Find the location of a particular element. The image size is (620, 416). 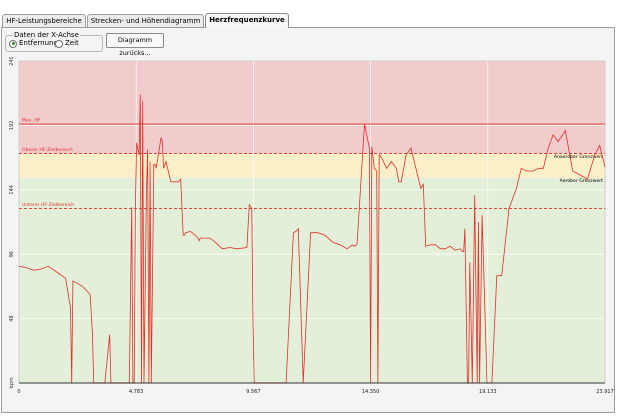

radio-zeit: Zeit is located at coordinates (67, 43).